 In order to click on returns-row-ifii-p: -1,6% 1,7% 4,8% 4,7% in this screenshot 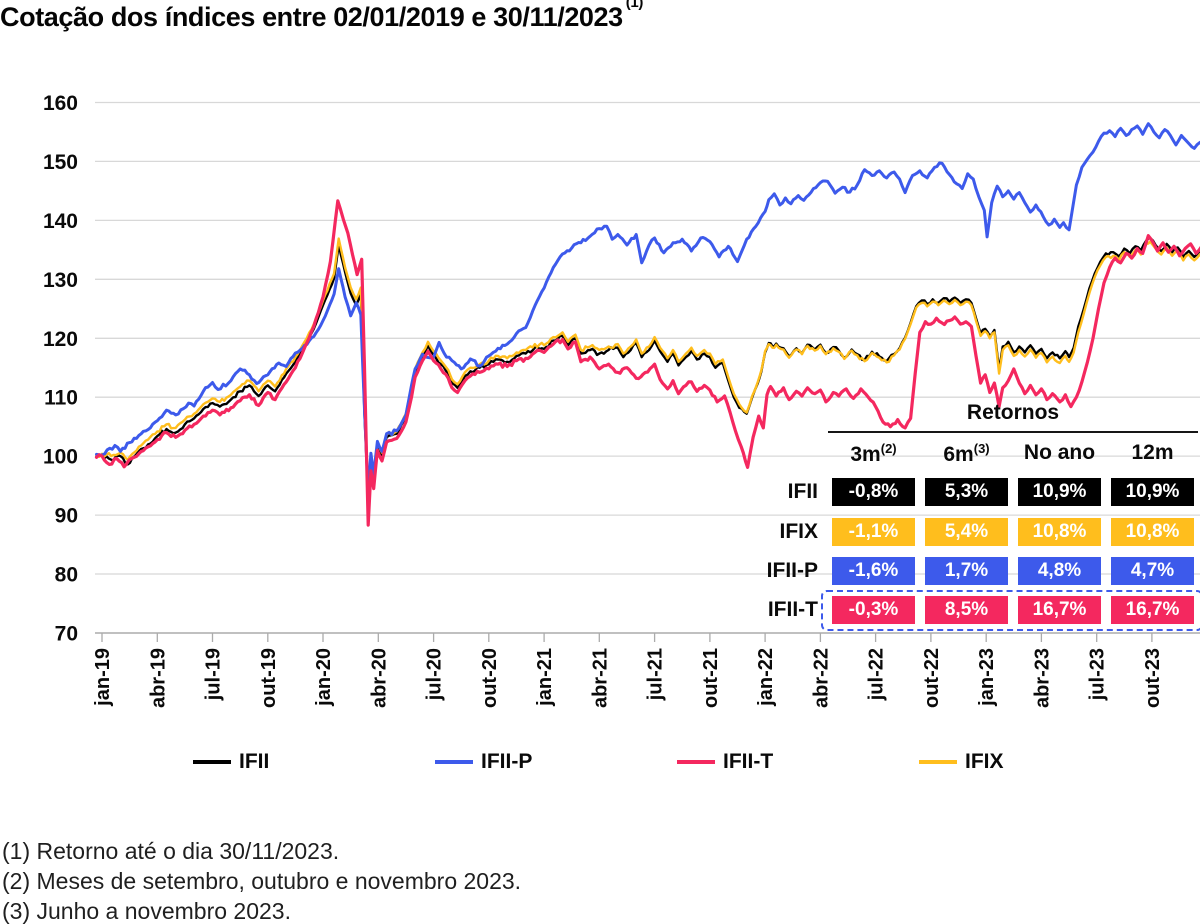, I will do `click(1013, 571)`.